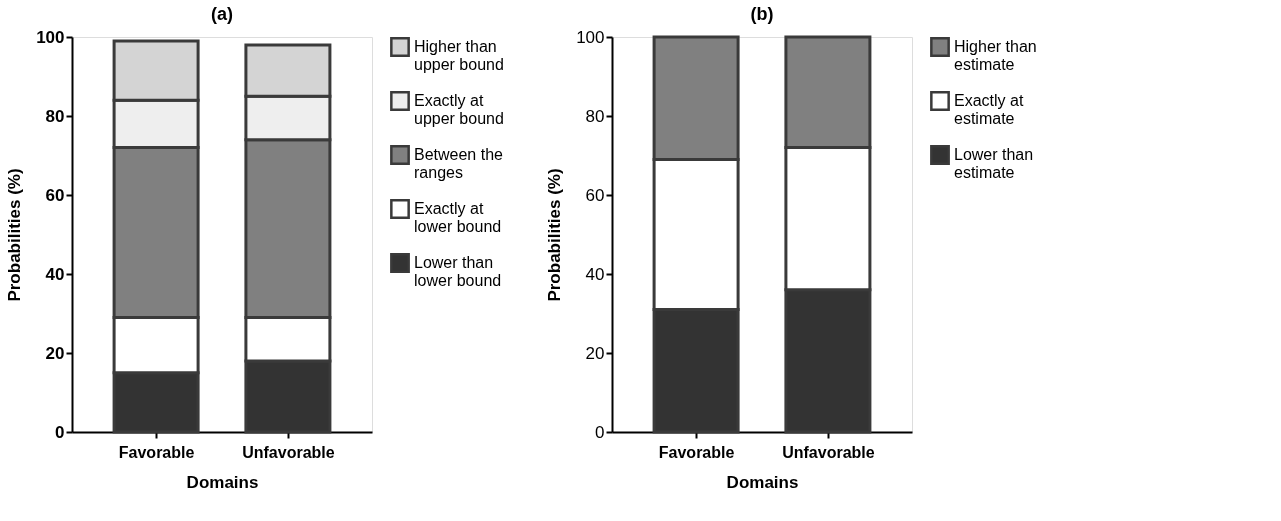 This screenshot has height=521, width=1281. I want to click on legend-label: Exactly at lower bound, so click(458, 217).